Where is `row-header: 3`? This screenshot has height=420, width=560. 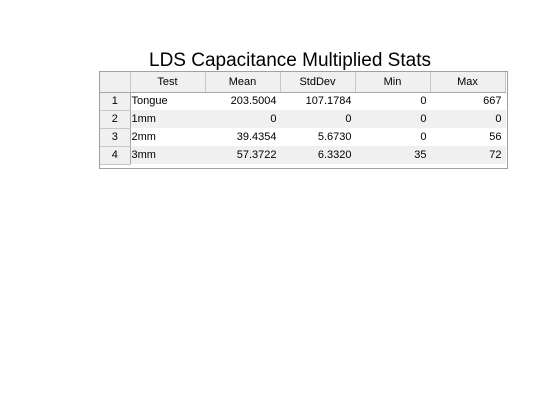
row-header: 3 is located at coordinates (115, 137).